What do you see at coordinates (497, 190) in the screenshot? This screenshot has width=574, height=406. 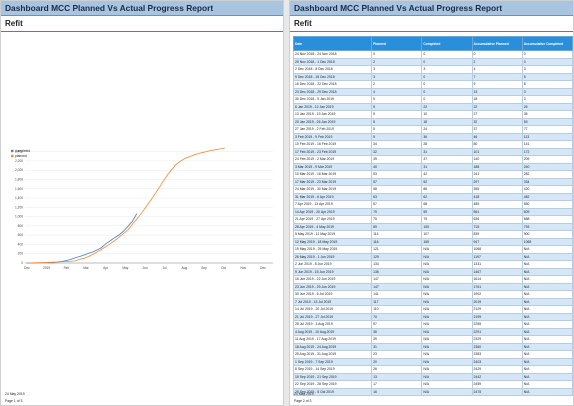 I see `table-cell: 355` at bounding box center [497, 190].